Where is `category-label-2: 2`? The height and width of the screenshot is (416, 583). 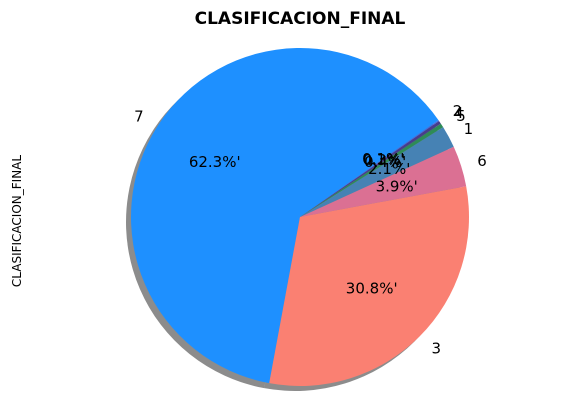
category-label-2: 2 is located at coordinates (458, 111).